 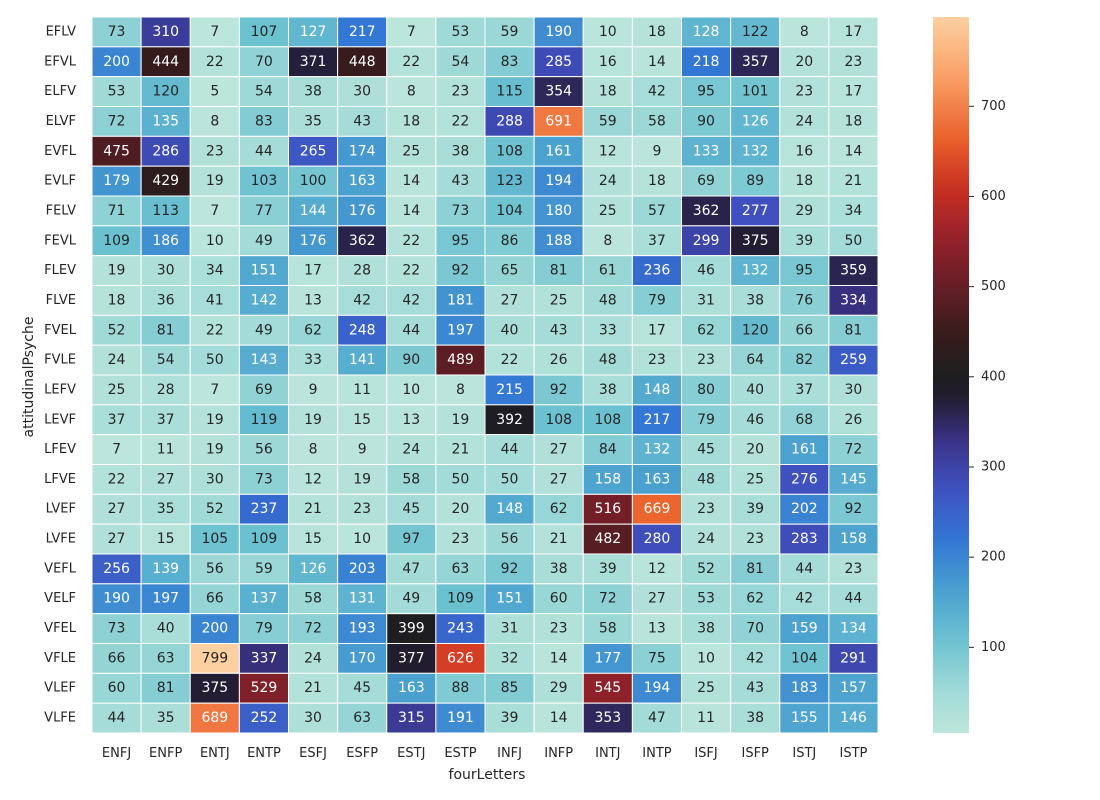 I want to click on cell-value-label: 85, so click(x=510, y=688).